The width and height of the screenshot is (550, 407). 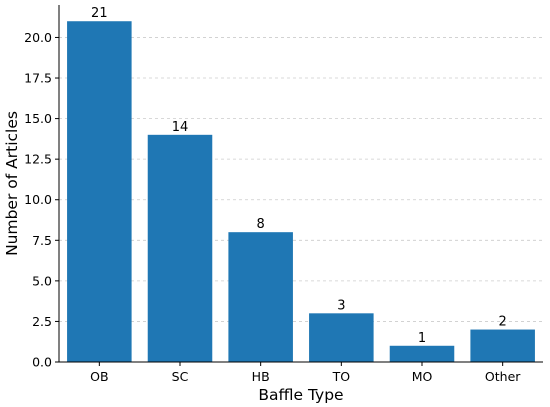 What do you see at coordinates (38, 199) in the screenshot?
I see `y-tick-label: 10.0` at bounding box center [38, 199].